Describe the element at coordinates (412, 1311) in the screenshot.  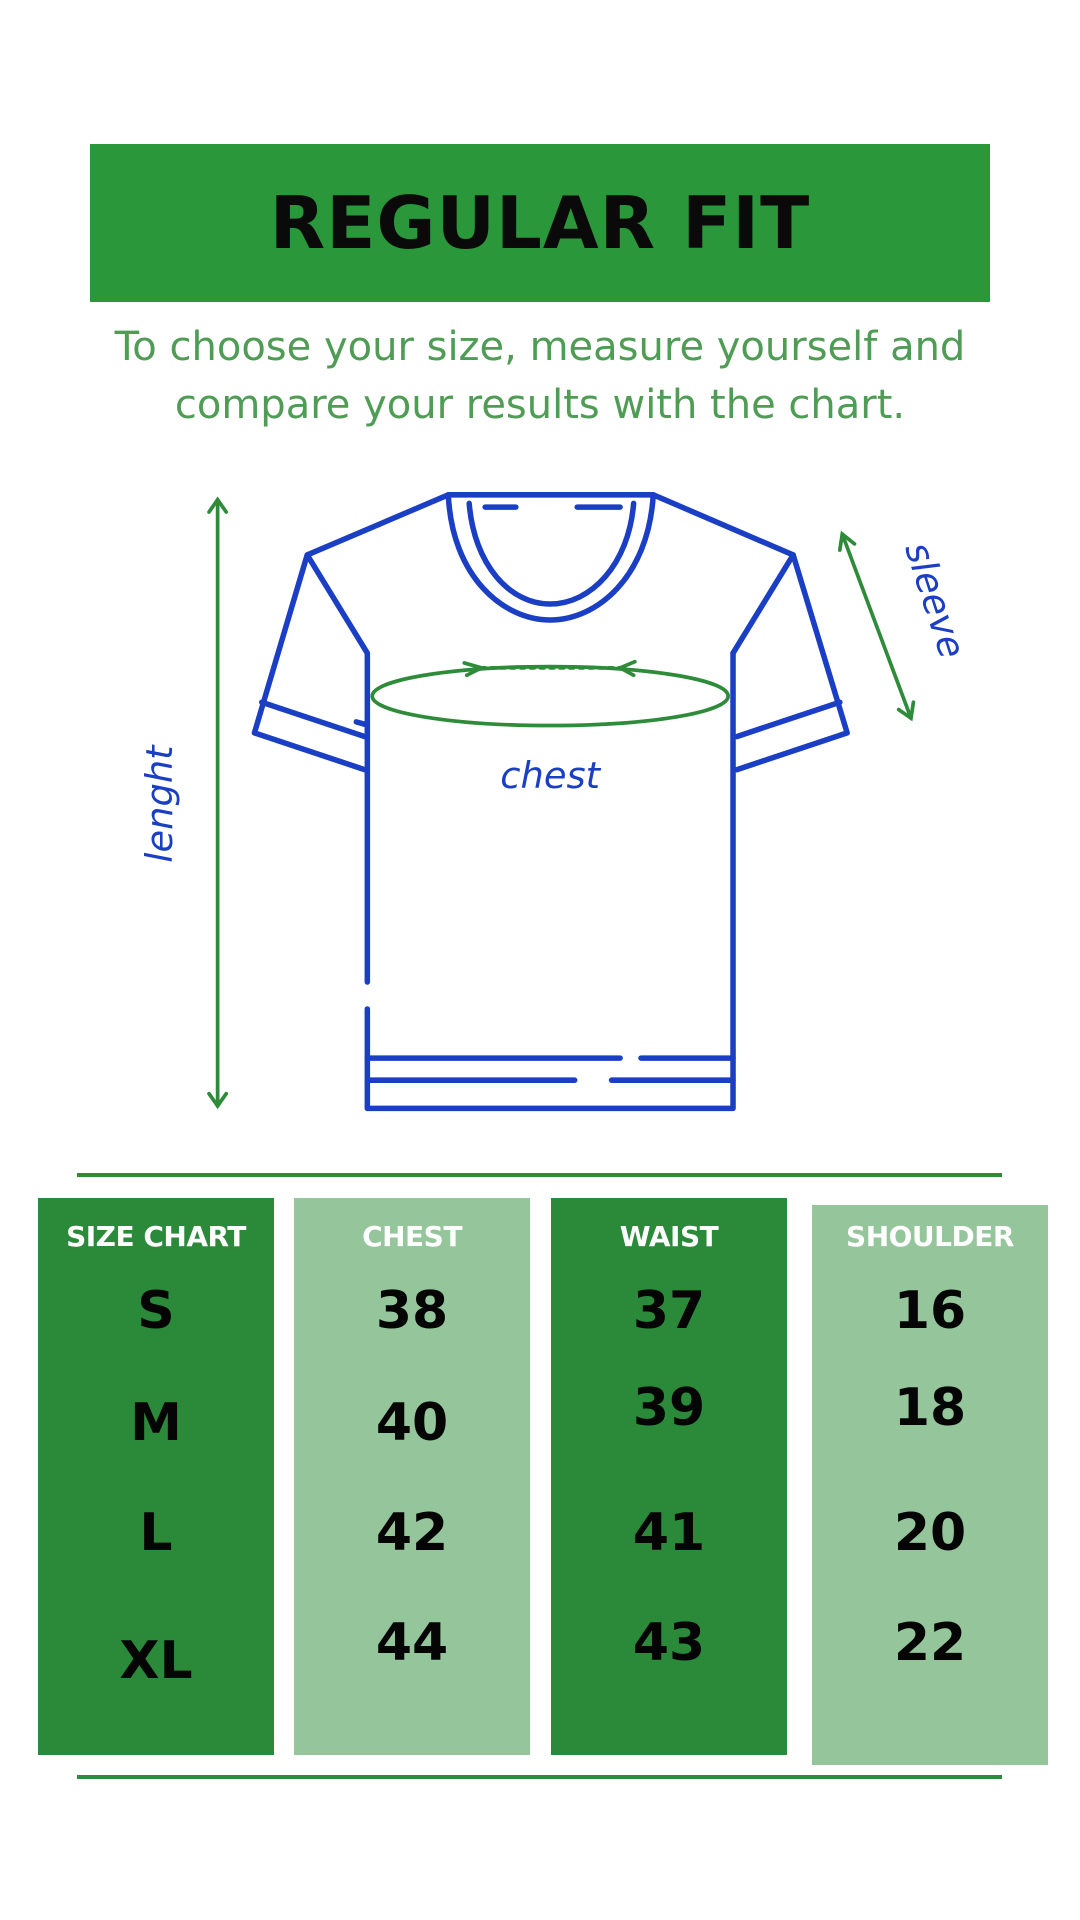
I see `cell: 38` at that location.